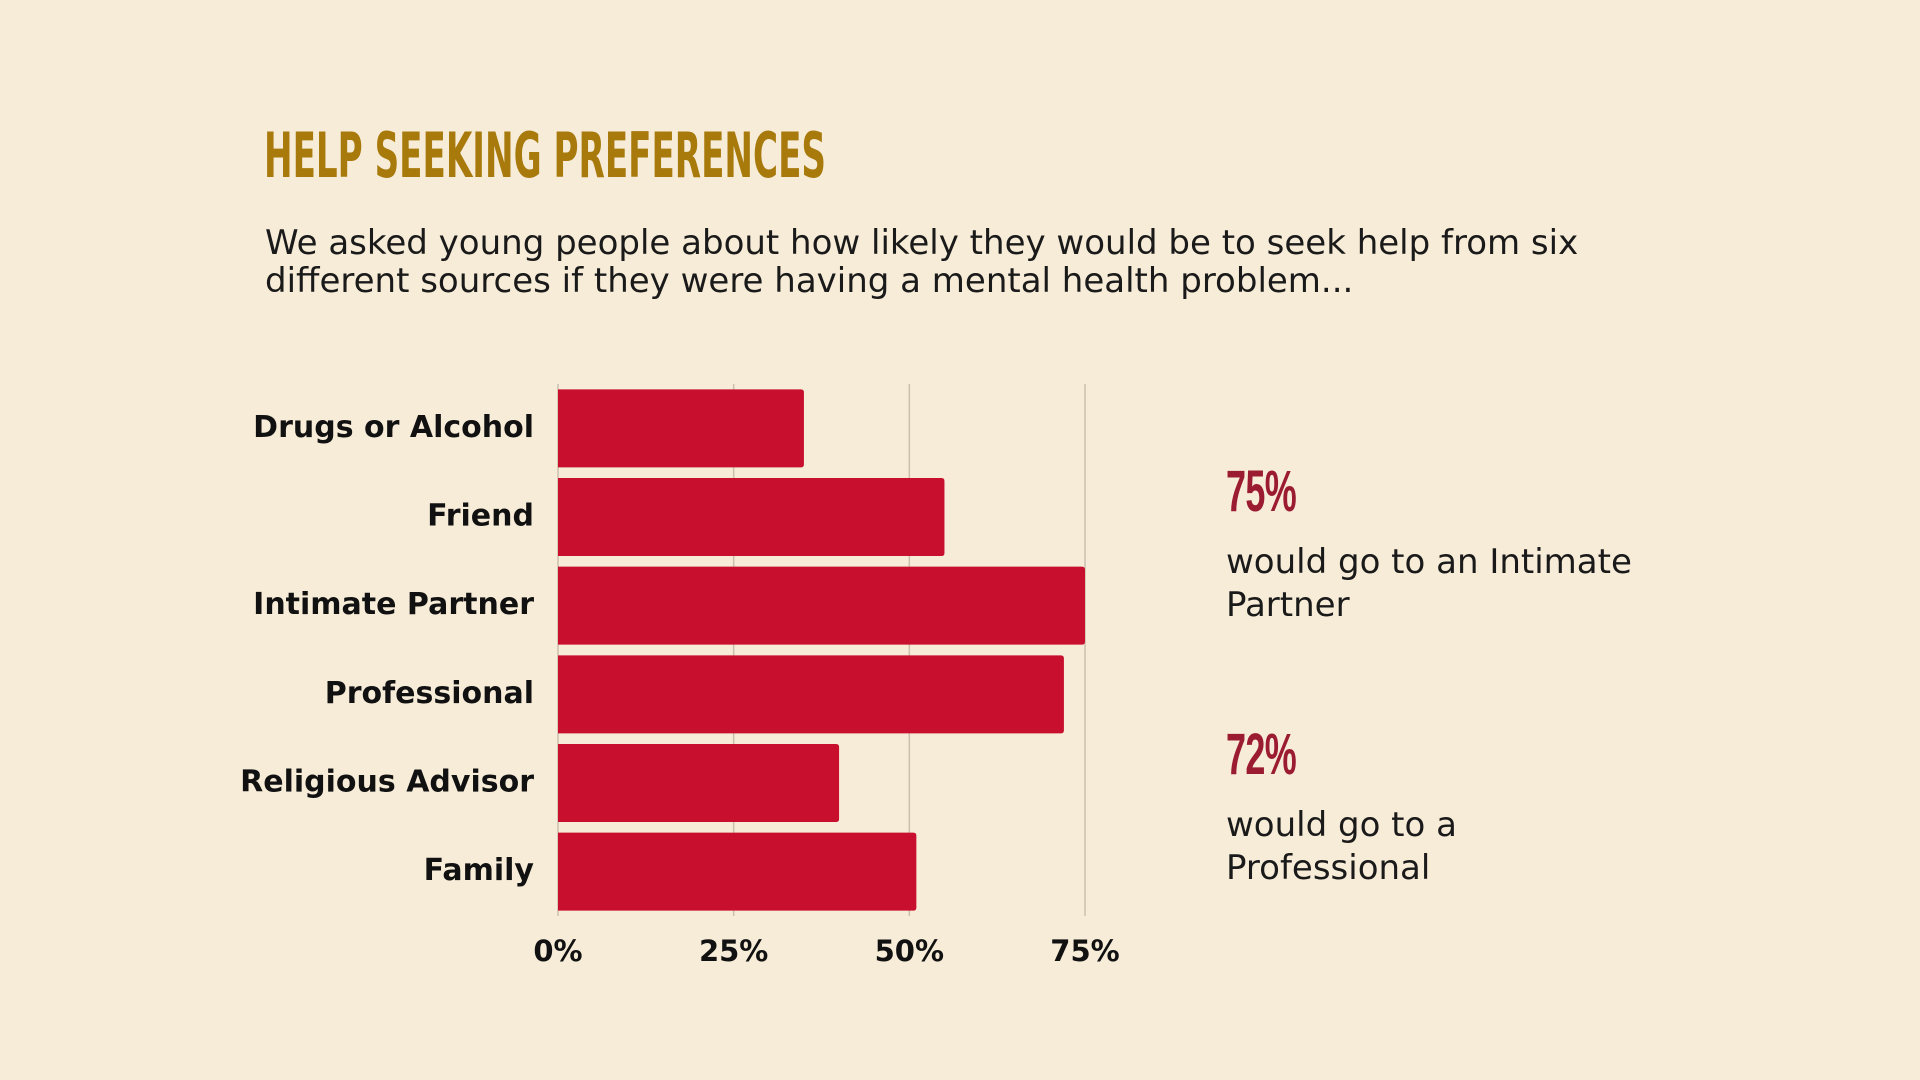  Describe the element at coordinates (557, 951) in the screenshot. I see `x-tick-label: 0%` at that location.